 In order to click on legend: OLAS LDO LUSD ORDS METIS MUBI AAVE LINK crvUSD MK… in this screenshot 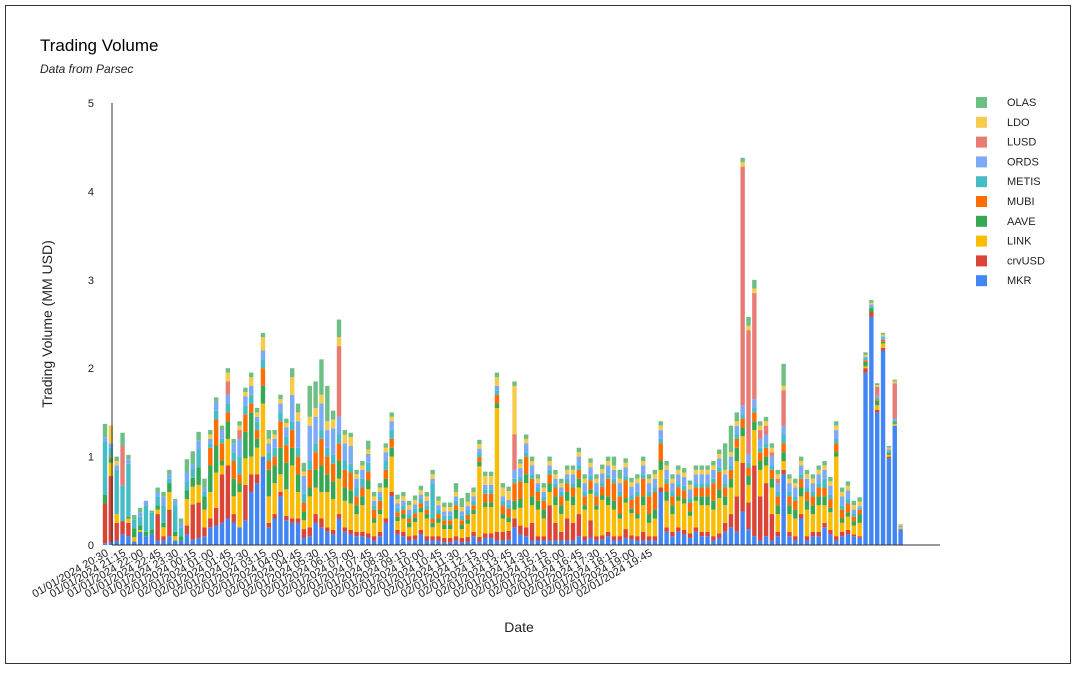, I will do `click(1010, 192)`.